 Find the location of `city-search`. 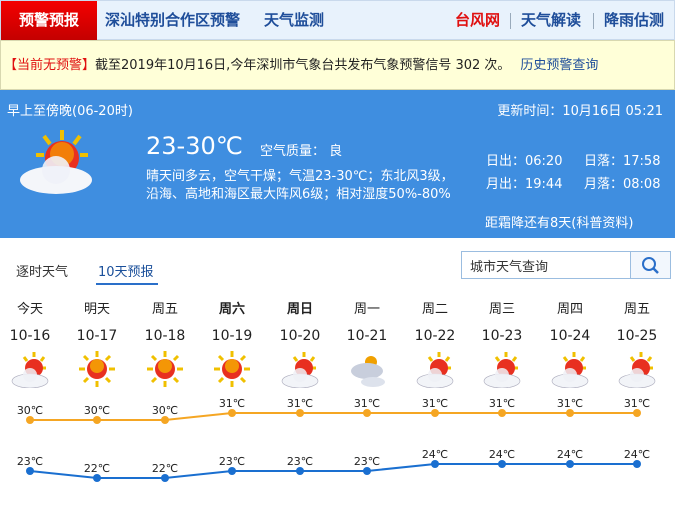

city-search is located at coordinates (566, 265).